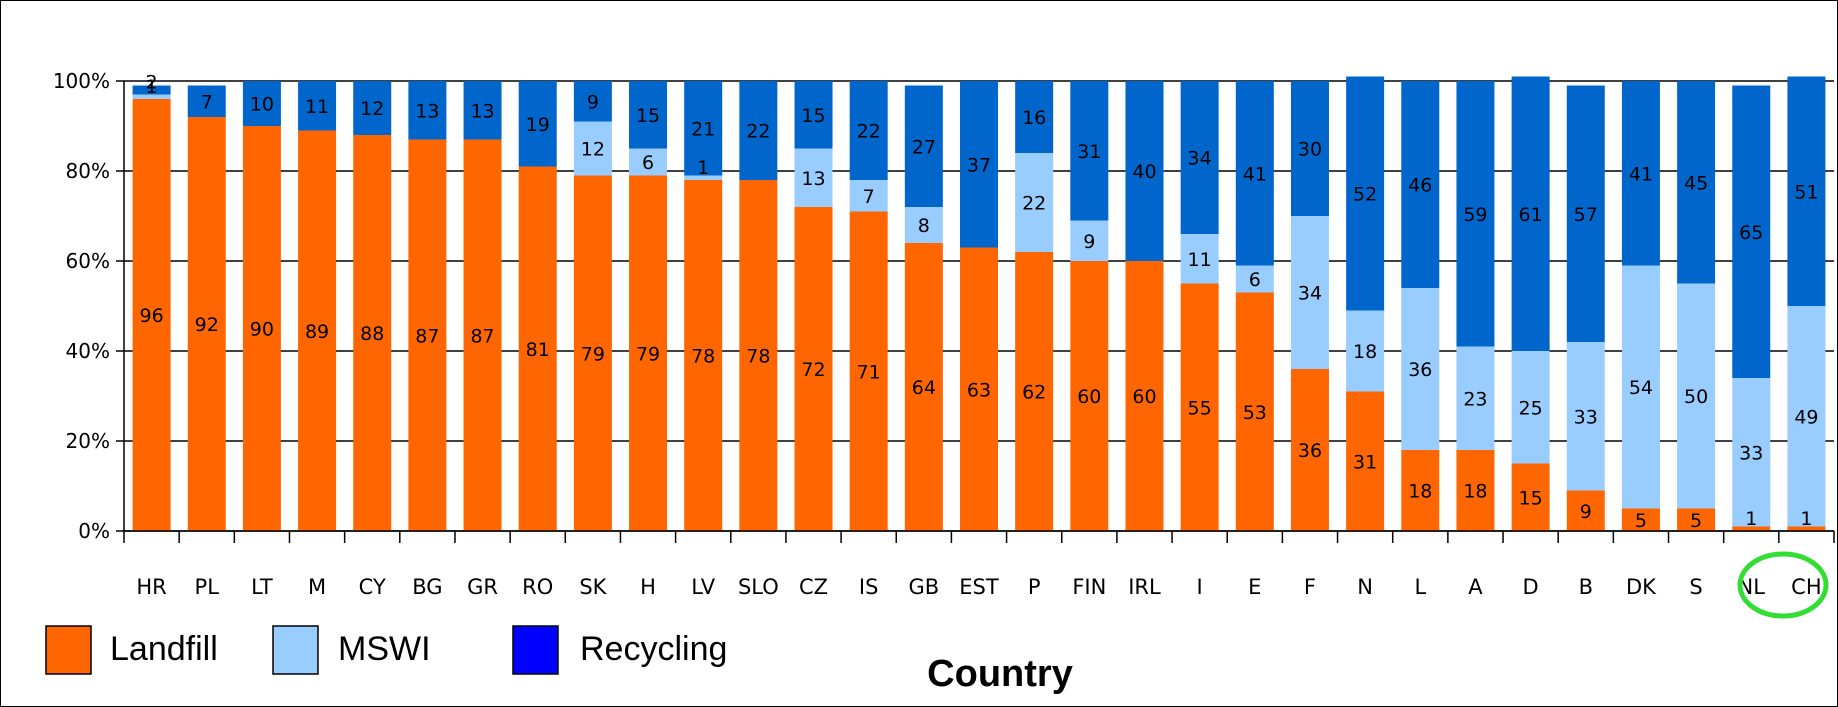 This screenshot has height=707, width=1838. I want to click on data-label-recycling: 9, so click(593, 102).